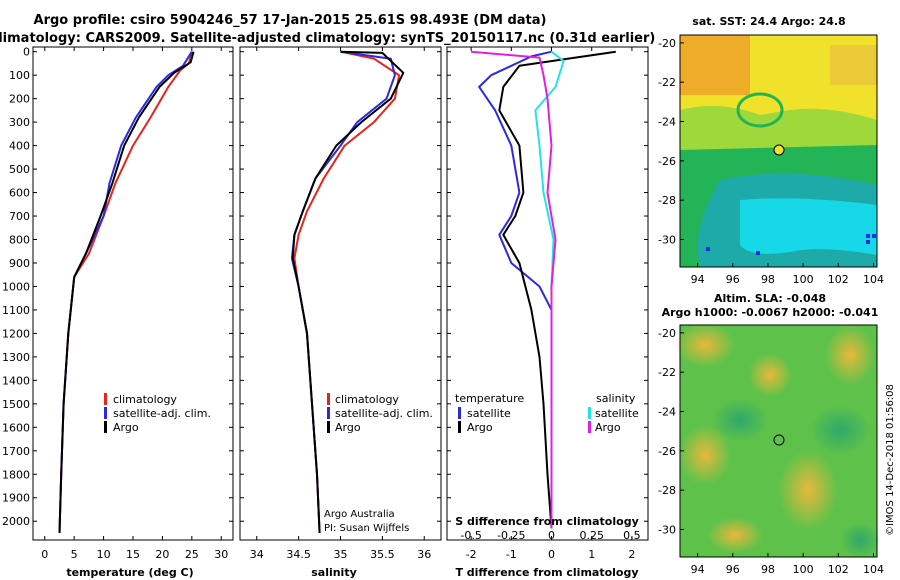 Image resolution: width=900 pixels, height=580 pixels. I want to click on legend-label-climatology: climatology, so click(145, 399).